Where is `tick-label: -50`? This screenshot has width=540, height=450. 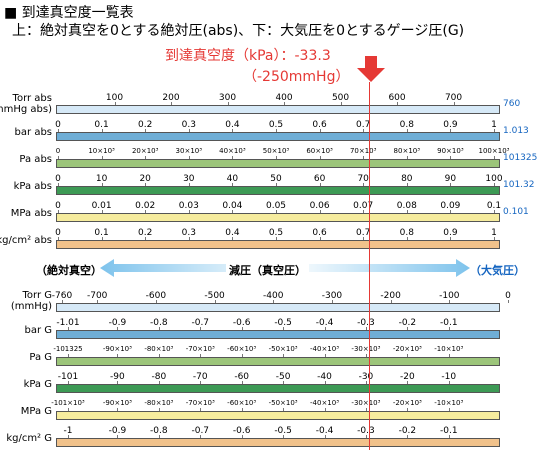 tick-label: -50 is located at coordinates (283, 377).